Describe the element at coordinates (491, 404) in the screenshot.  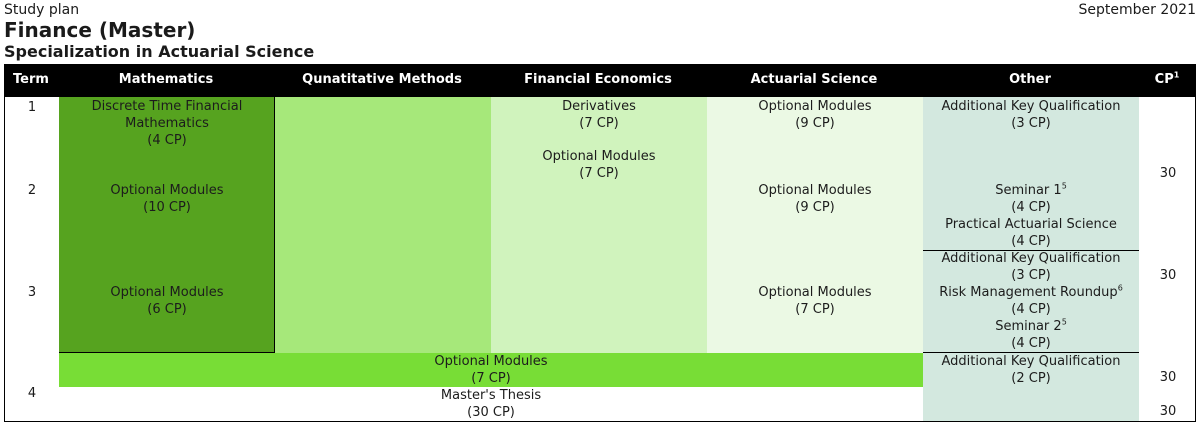
I see `module-masters-thesis: Master's Thesis (30 CP)` at that location.